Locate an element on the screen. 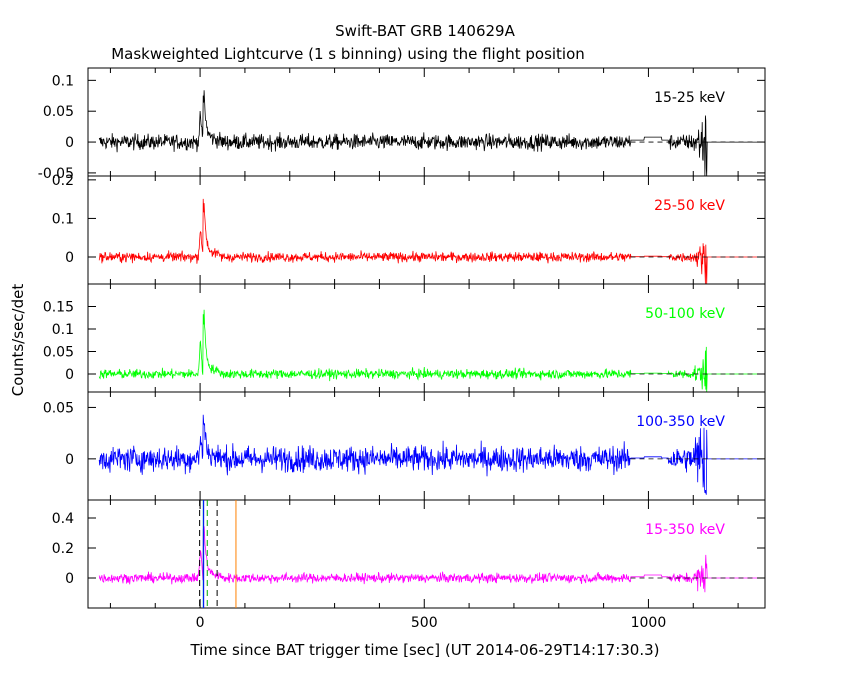 The height and width of the screenshot is (680, 850). band-label: 100-350 keV is located at coordinates (680, 422).